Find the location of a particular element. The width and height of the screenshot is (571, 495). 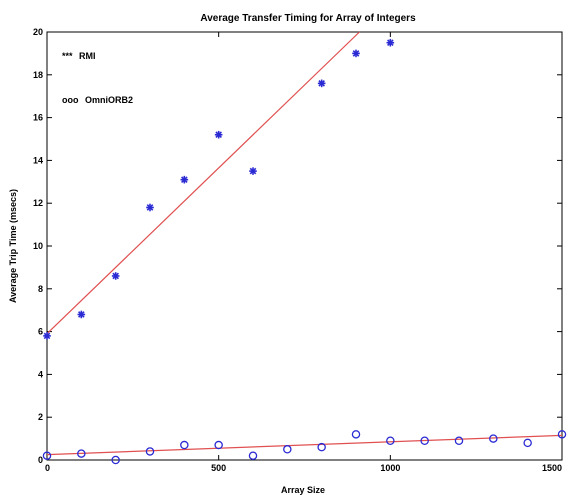

y-tick-label: 6 is located at coordinates (40, 332).